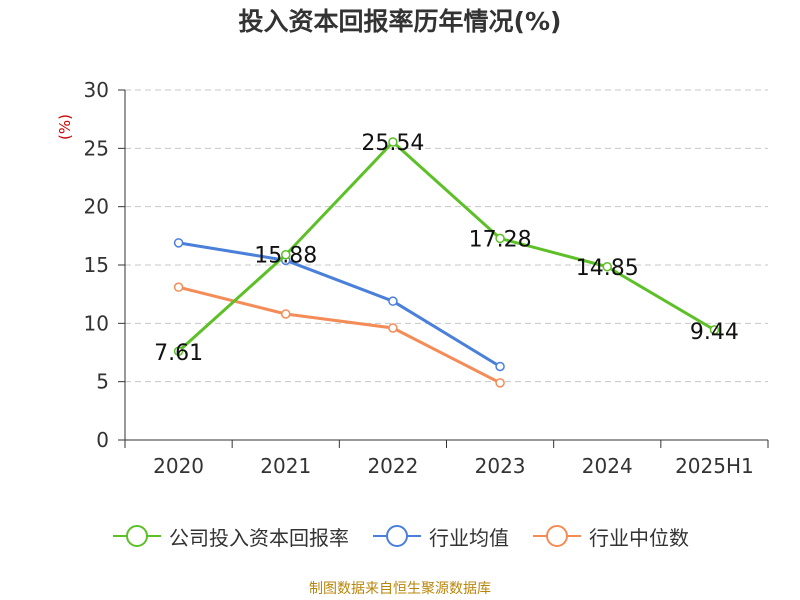 This screenshot has height=600, width=800. Describe the element at coordinates (96, 323) in the screenshot. I see `y-tick-label: 10` at that location.